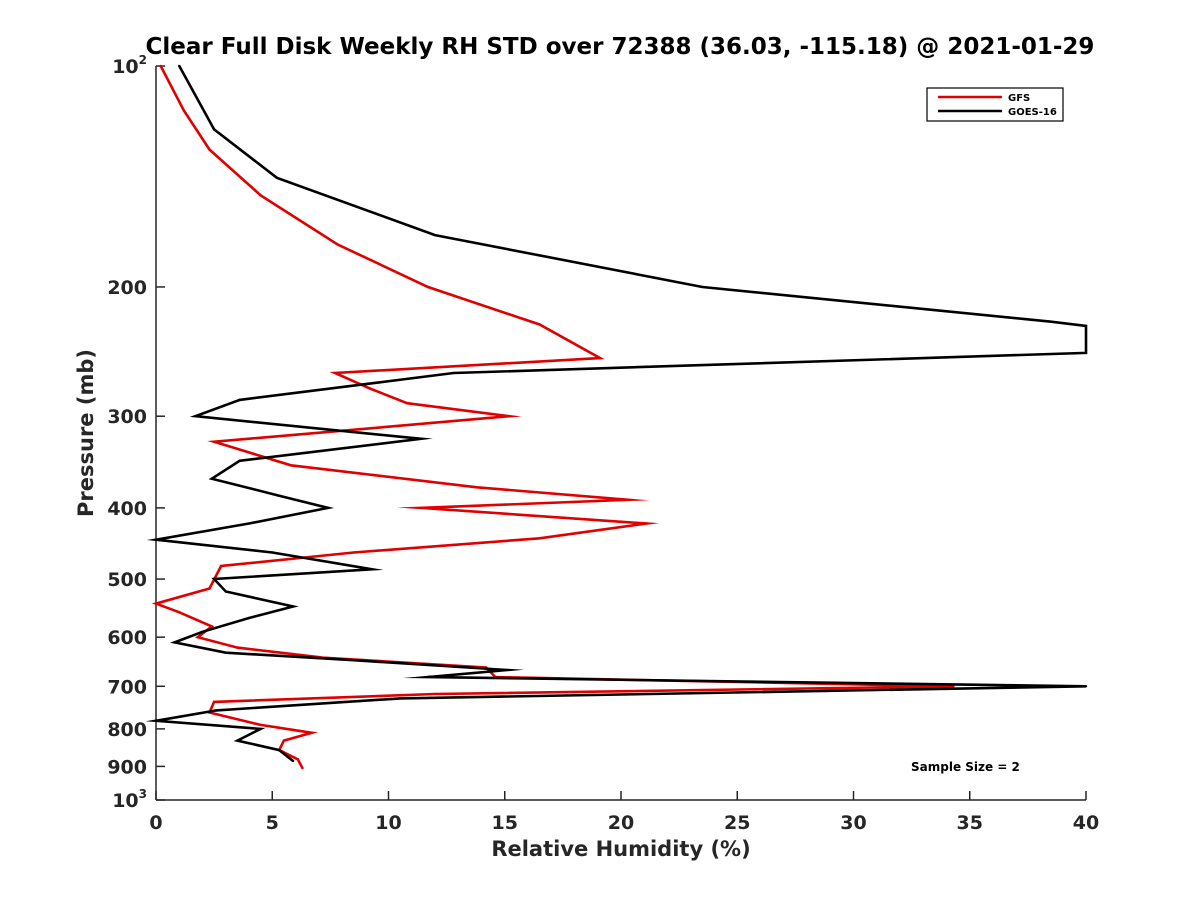 The height and width of the screenshot is (900, 1200). I want to click on y-tick-label-base: 800, so click(127, 730).